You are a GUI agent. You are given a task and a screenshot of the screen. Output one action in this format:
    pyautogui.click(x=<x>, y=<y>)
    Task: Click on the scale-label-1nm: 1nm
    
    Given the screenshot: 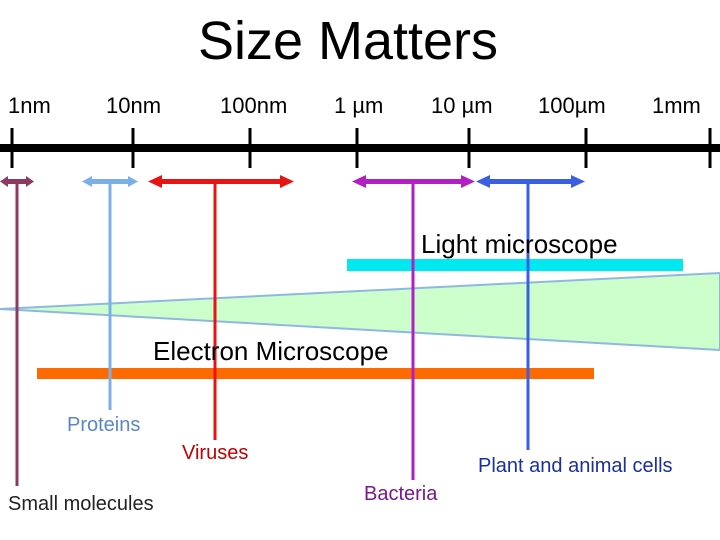 What is the action you would take?
    pyautogui.click(x=29, y=105)
    